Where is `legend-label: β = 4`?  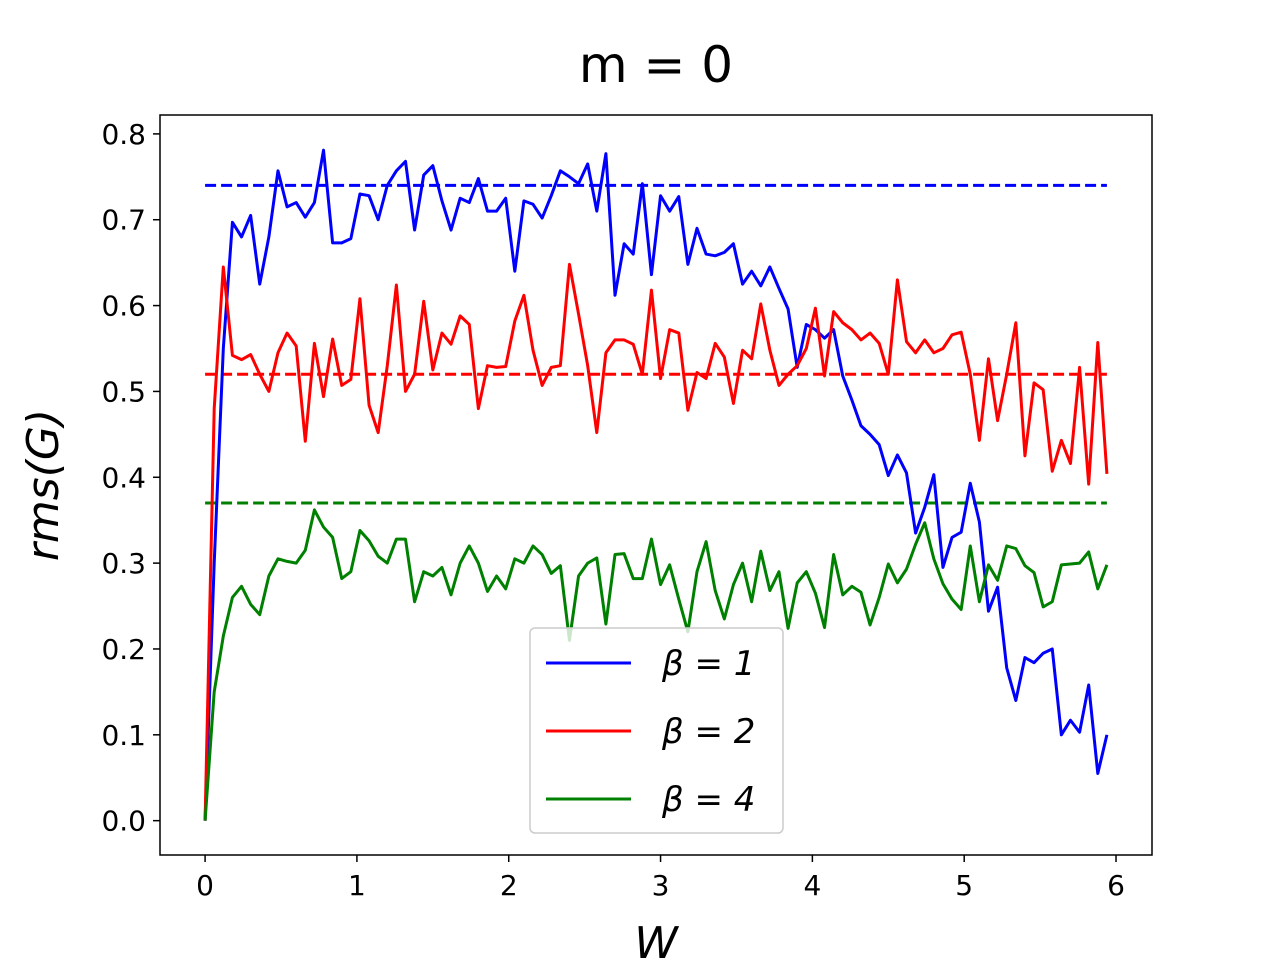
legend-label: β = 4 is located at coordinates (708, 800).